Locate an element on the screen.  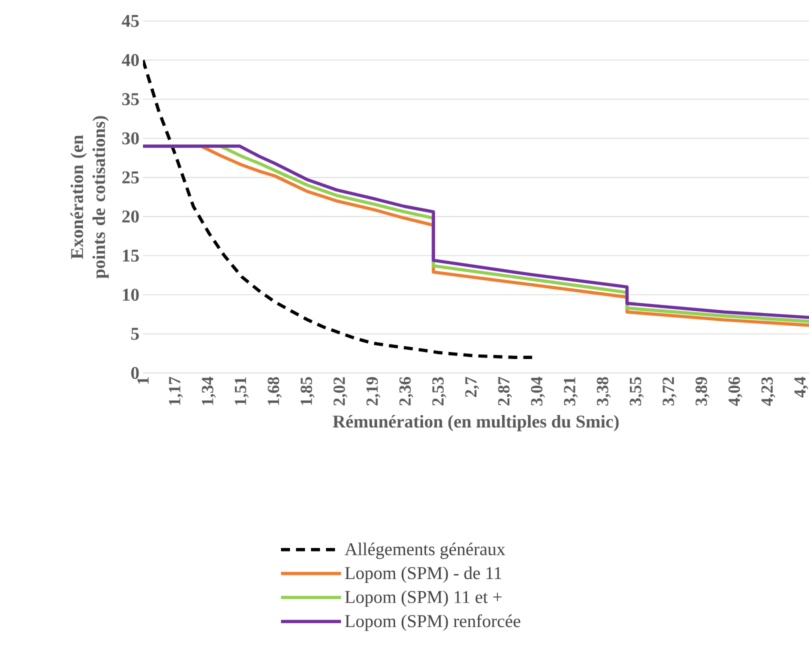
y-tick-label: 40 is located at coordinates (130, 60).